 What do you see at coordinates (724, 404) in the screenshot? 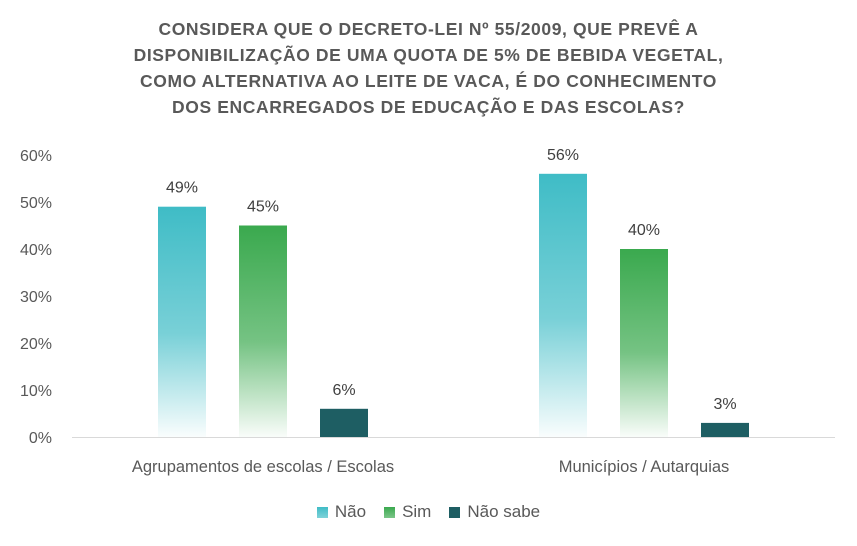
I see `data-label: 3%` at bounding box center [724, 404].